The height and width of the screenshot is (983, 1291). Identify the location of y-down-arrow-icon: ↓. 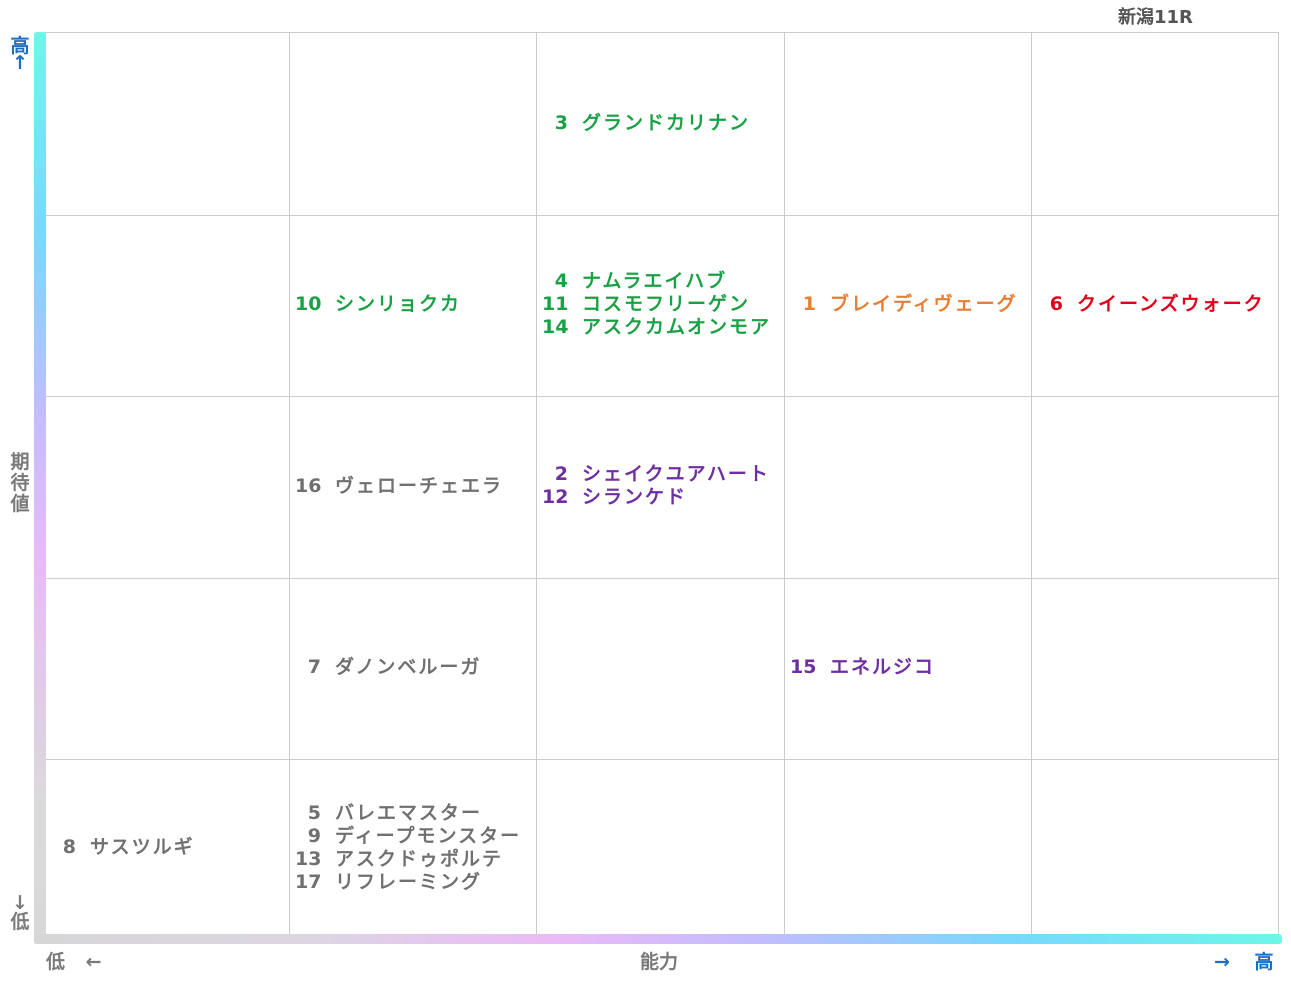
(20, 903).